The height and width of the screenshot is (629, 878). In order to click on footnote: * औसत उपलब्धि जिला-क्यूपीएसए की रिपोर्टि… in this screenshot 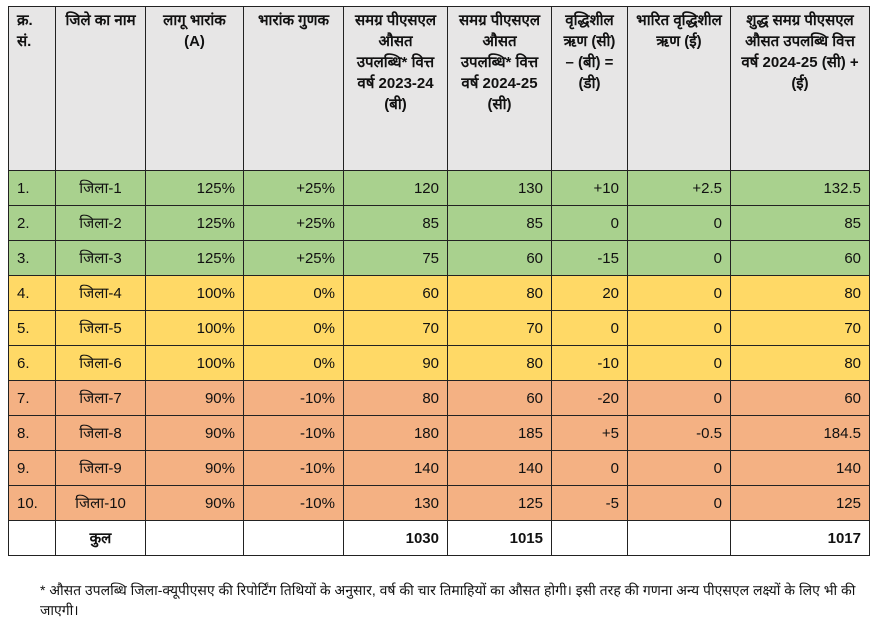, I will do `click(448, 600)`.